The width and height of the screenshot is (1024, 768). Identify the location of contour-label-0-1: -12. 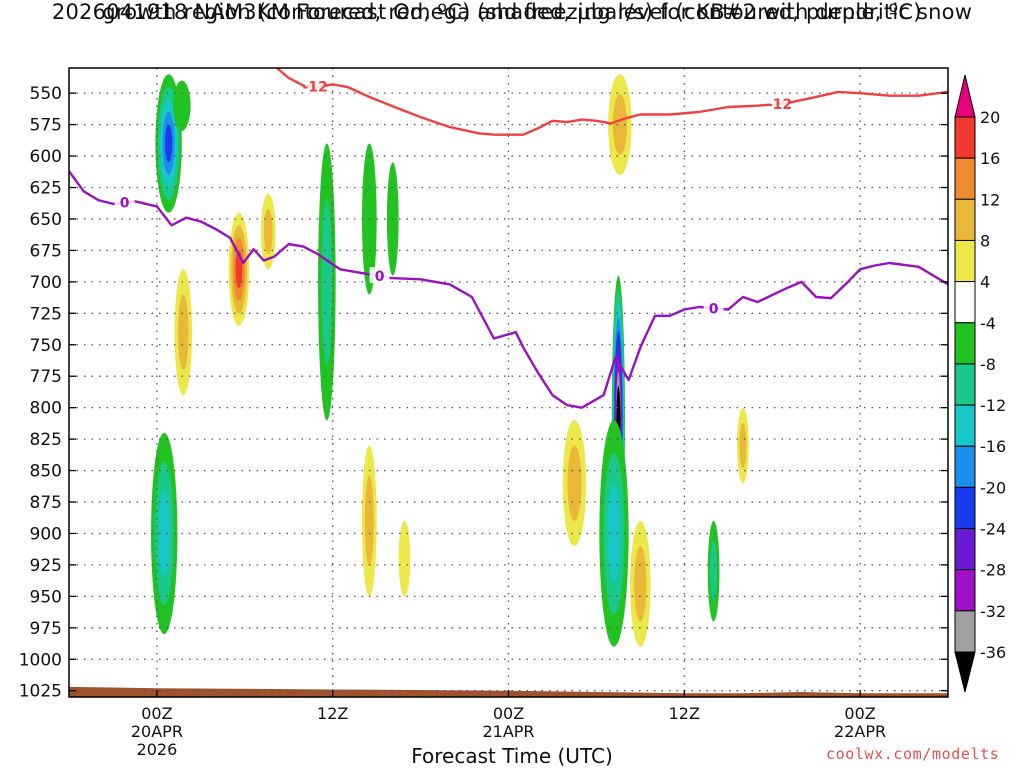
(779, 105).